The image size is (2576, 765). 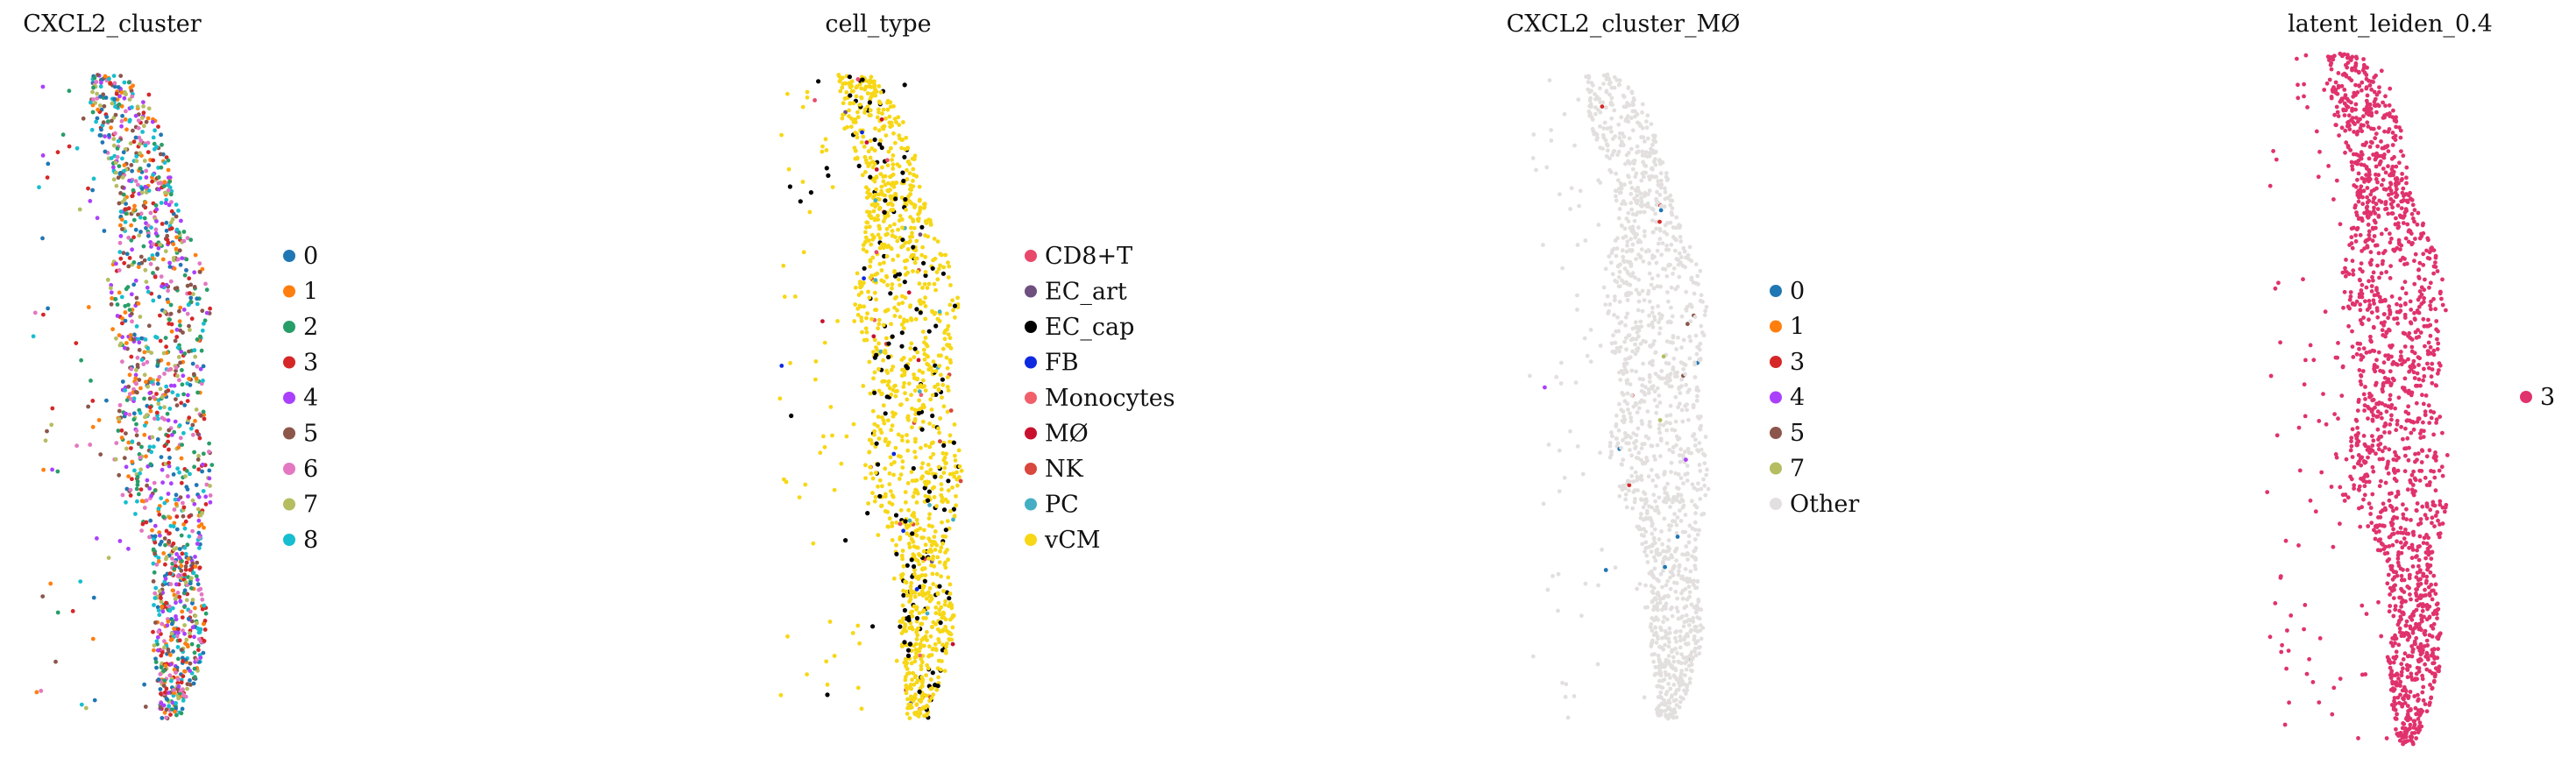 I want to click on scatter-points, so click(x=2357, y=399).